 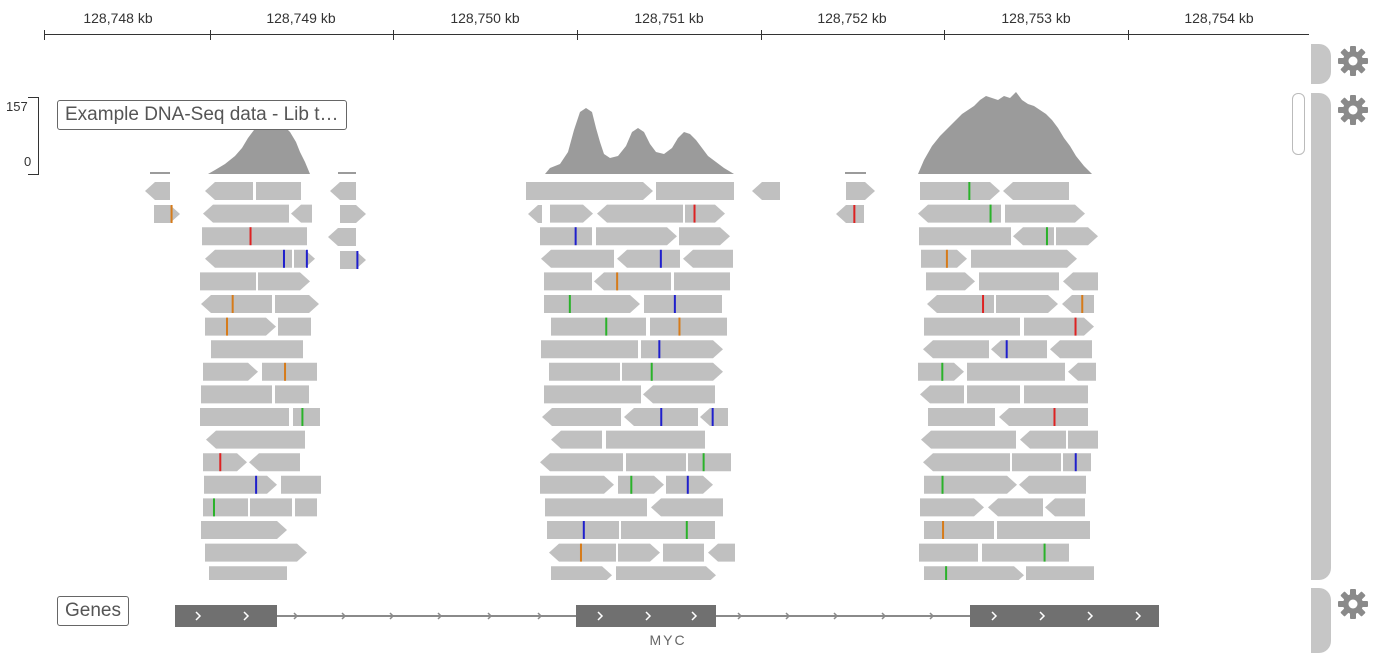 I want to click on genes-track-handle, so click(x=1321, y=620).